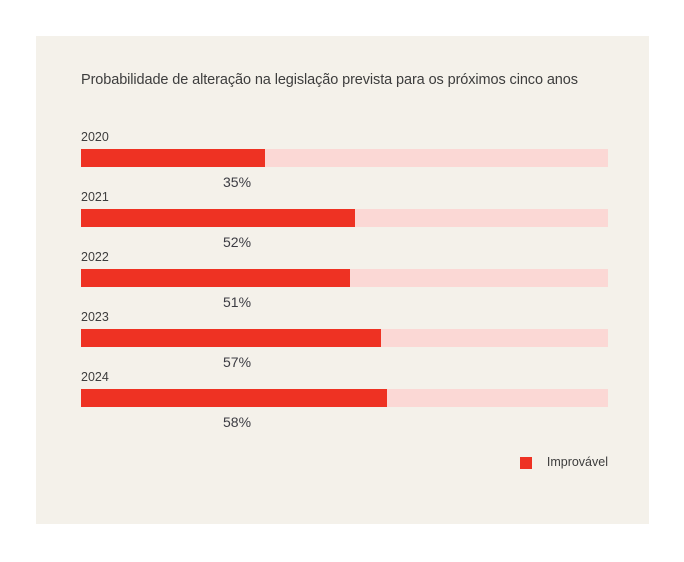  I want to click on bar-row: 2022 51%, so click(344, 280).